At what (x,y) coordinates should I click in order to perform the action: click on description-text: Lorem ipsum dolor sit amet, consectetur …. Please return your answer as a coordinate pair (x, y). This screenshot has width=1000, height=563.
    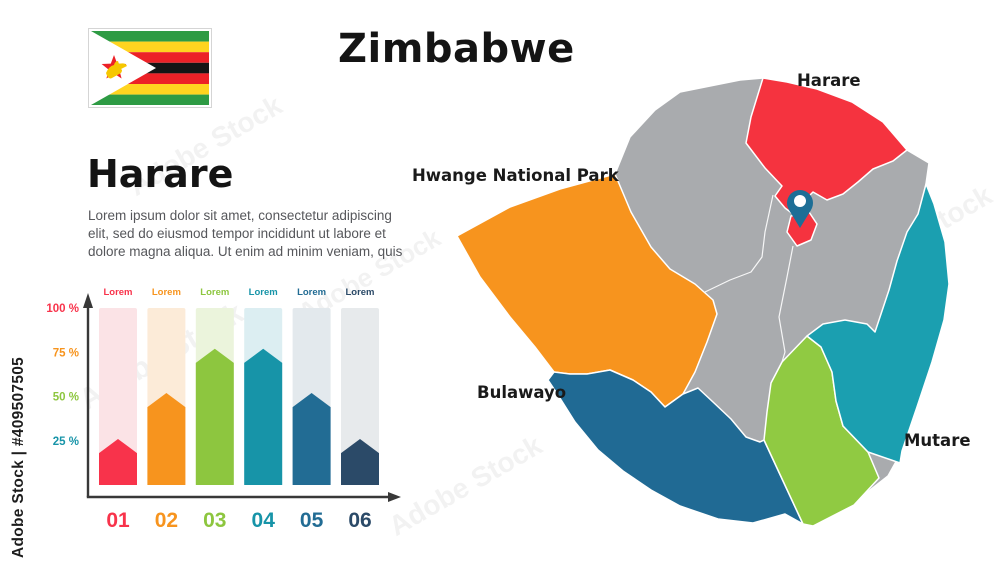
    Looking at the image, I should click on (245, 234).